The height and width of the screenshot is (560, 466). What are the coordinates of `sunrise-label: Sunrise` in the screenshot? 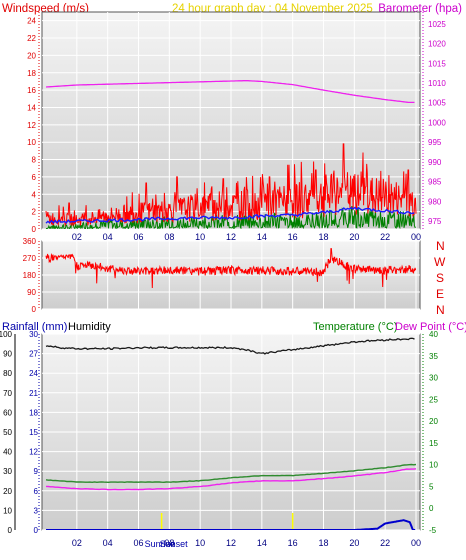 It's located at (160, 544).